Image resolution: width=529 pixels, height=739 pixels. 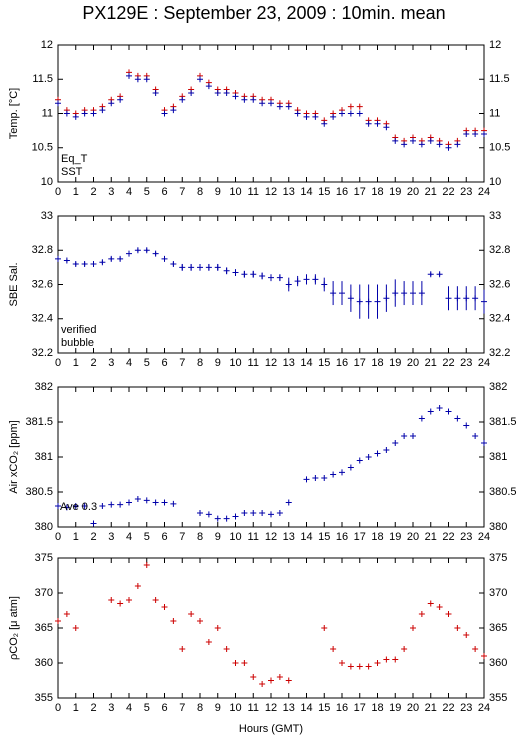 What do you see at coordinates (306, 363) in the screenshot?
I see `x-tick-label: 14` at bounding box center [306, 363].